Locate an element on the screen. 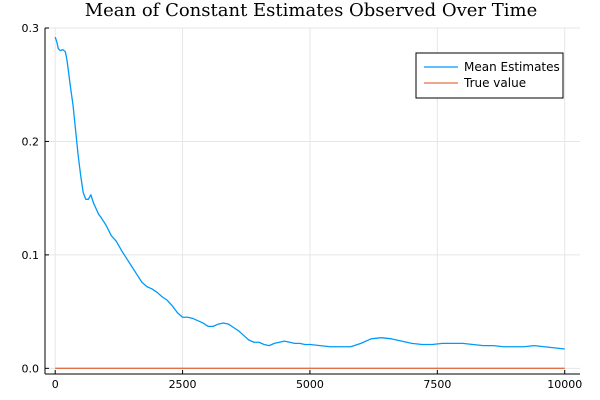  x-tick-label: 0 is located at coordinates (55, 384).